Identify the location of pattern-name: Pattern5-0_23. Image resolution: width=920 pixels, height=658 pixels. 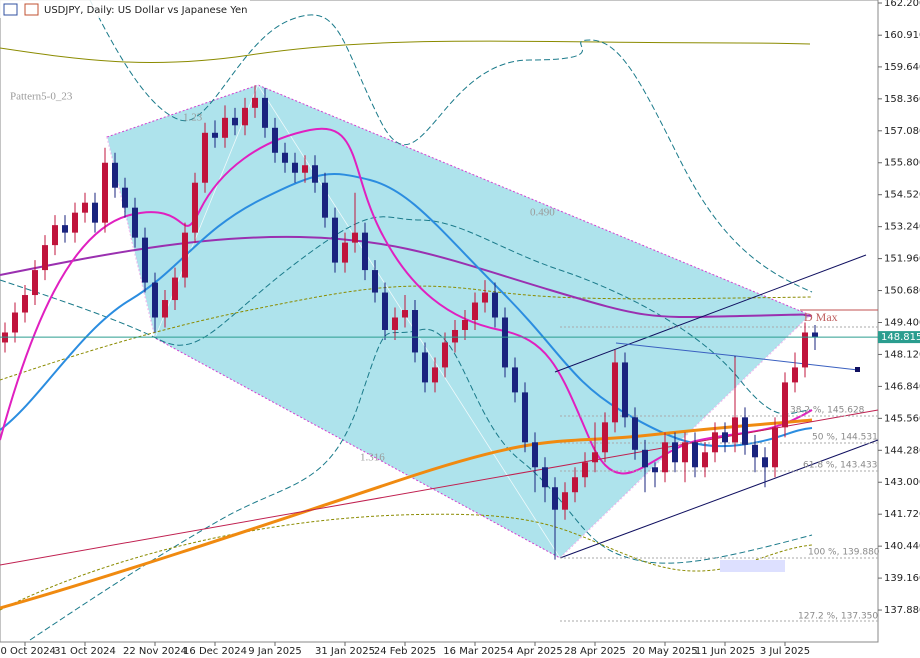
(41, 97).